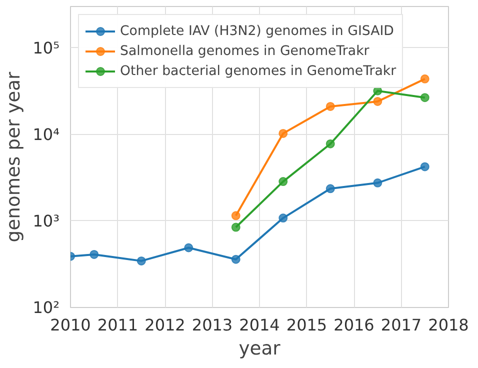 This screenshot has width=478, height=368. Describe the element at coordinates (14, 156) in the screenshot. I see `y-axis-title: genomes per year` at that location.